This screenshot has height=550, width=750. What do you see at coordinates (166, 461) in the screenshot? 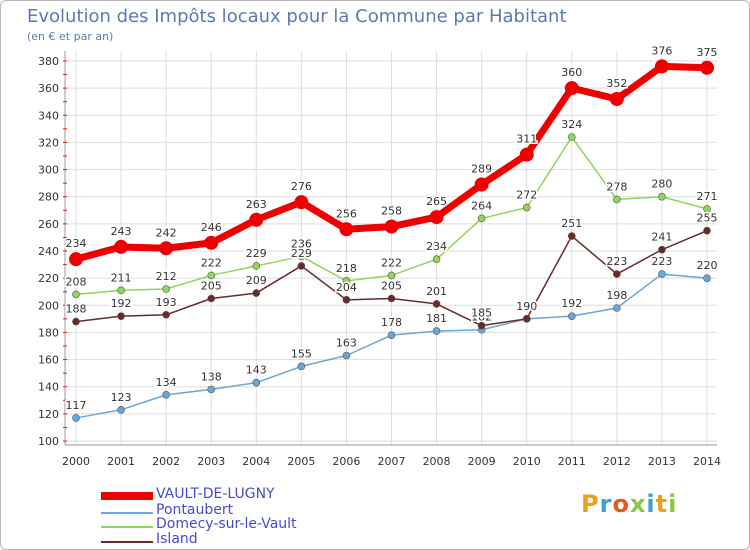
I see `x-tick-label: 2002` at bounding box center [166, 461].